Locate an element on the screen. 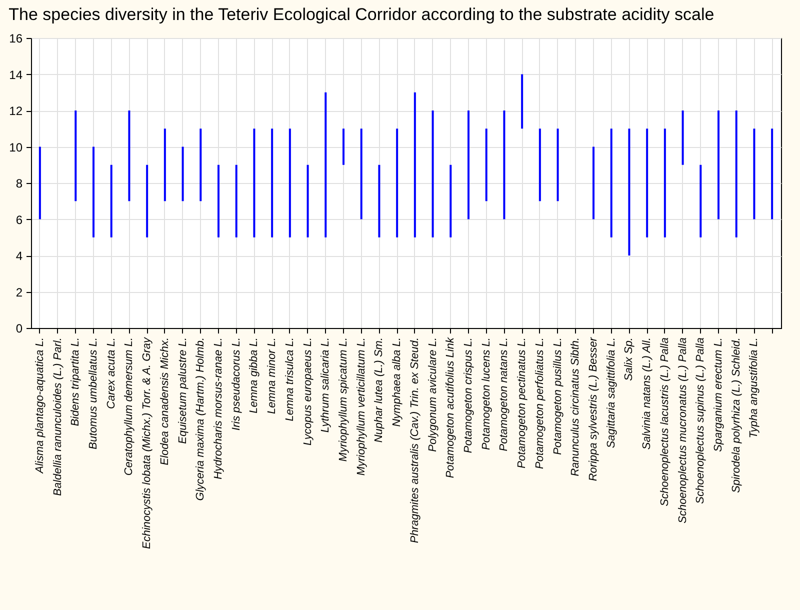 The width and height of the screenshot is (800, 610). chart-title: The species diversity in the Teteriv Ecological Corridor according to the substrate acidity scale is located at coordinates (361, 14).